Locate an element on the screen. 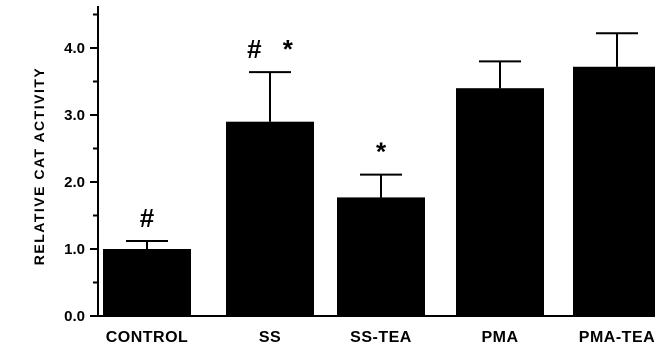  category-label: SS-TEA is located at coordinates (381, 337).